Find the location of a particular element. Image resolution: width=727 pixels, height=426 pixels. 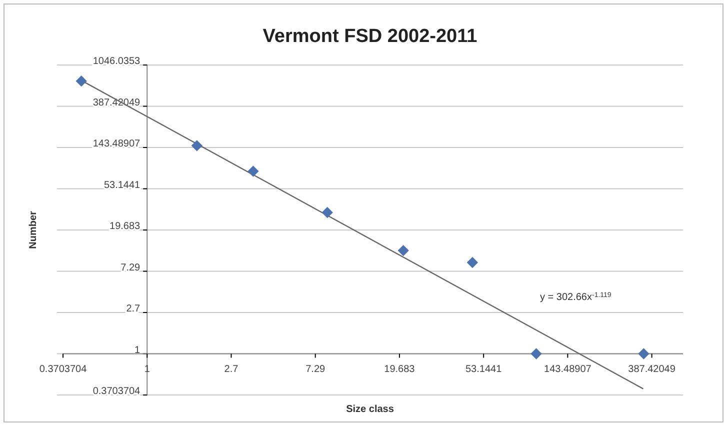

y-tick-label: 143.48907 is located at coordinates (116, 144).